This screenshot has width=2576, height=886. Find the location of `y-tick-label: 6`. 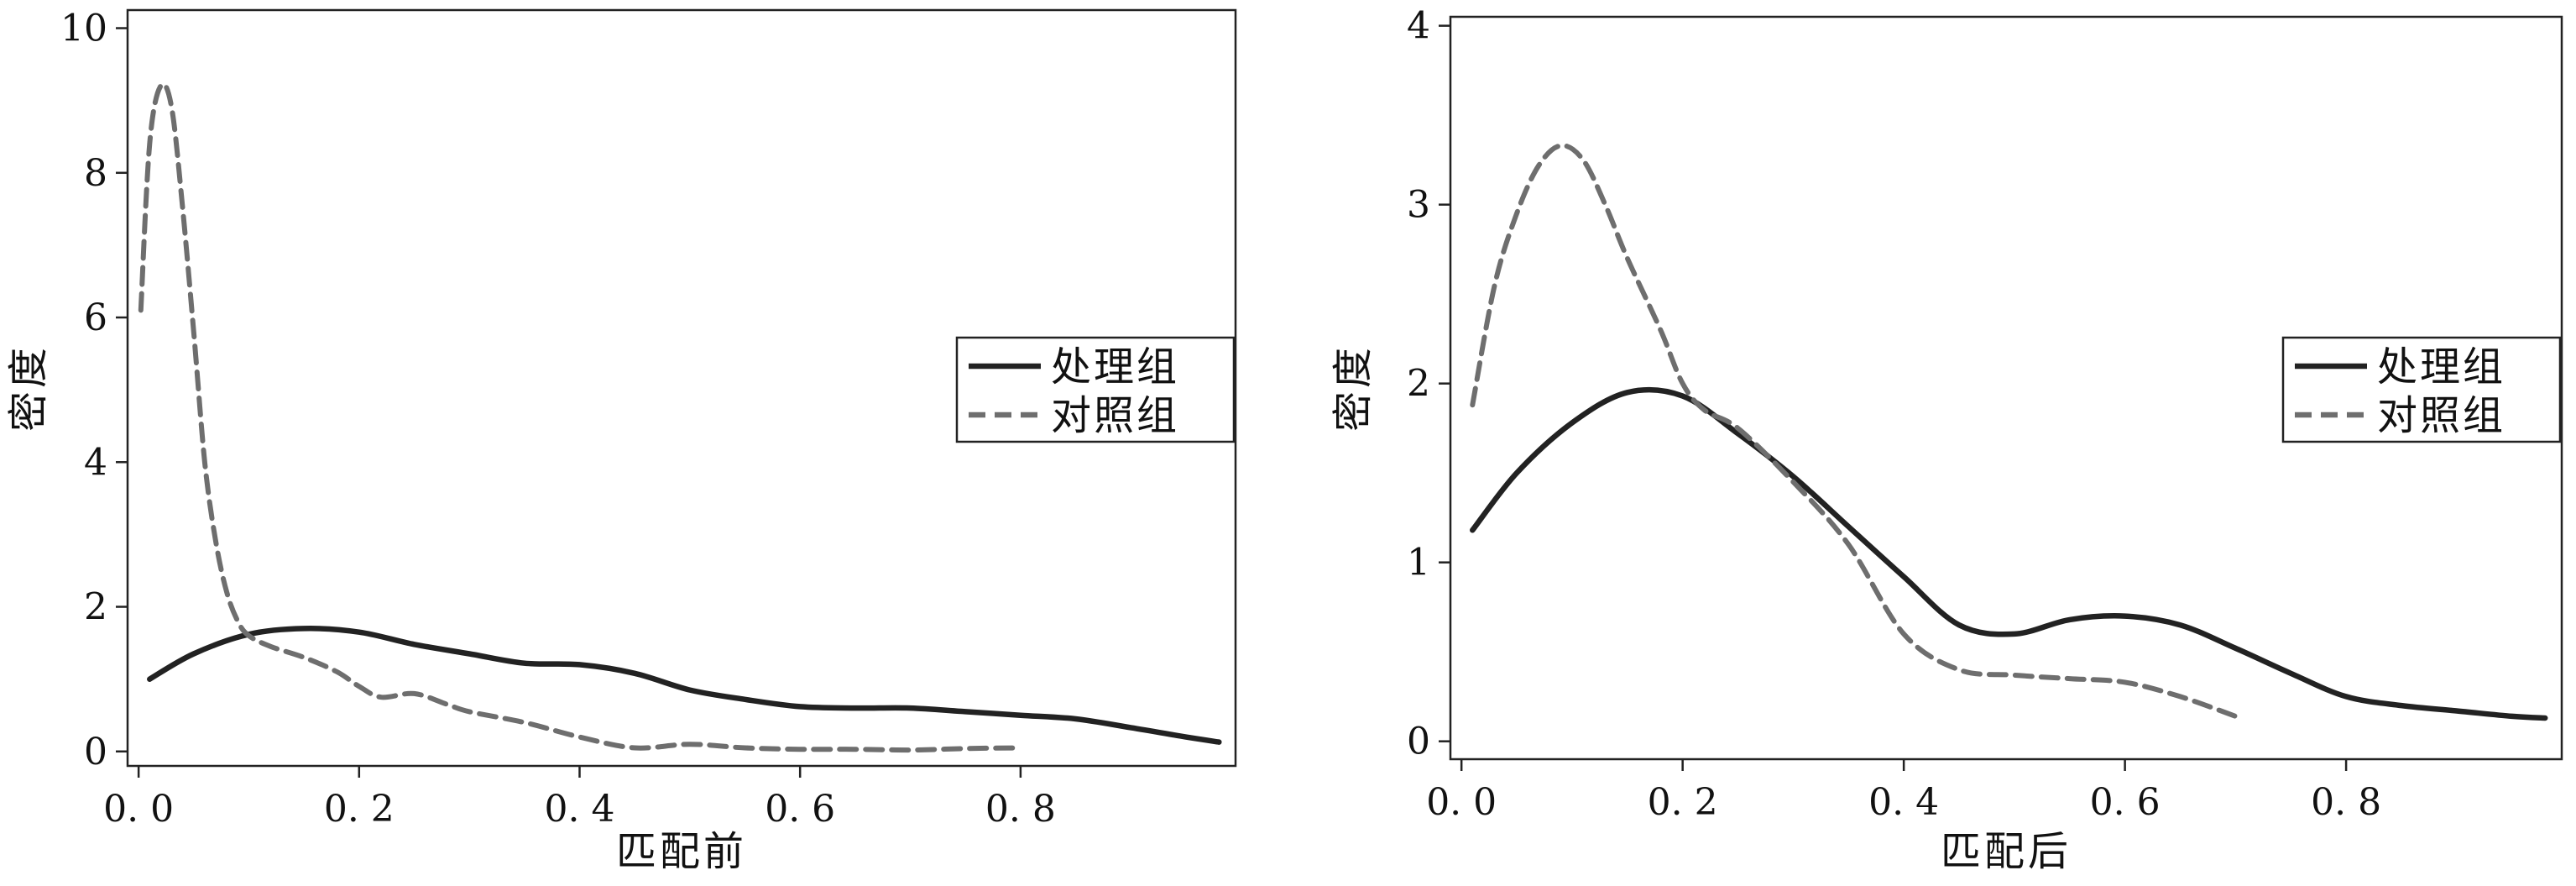

y-tick-label: 6 is located at coordinates (95, 317).